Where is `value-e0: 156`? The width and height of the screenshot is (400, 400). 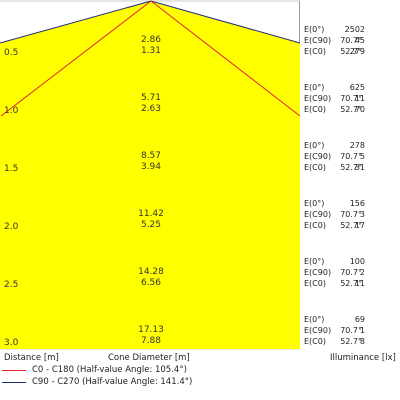 value-e0: 156 is located at coordinates (357, 203).